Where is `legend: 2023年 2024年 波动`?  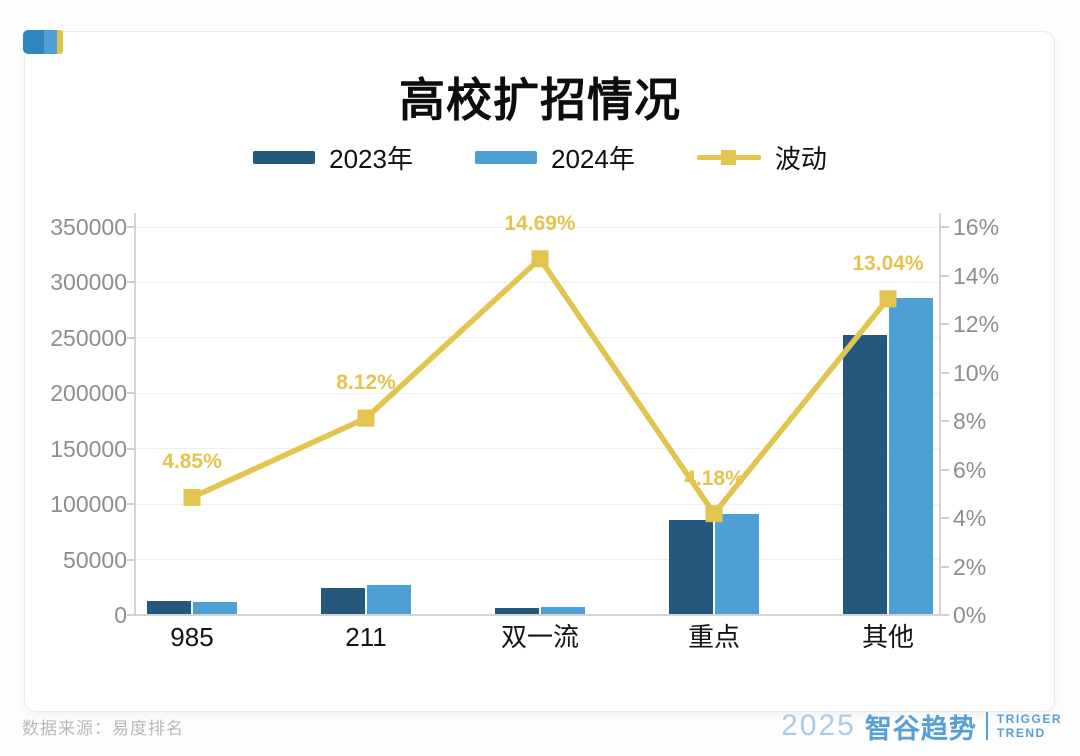 legend: 2023年 2024年 波动 is located at coordinates (540, 157).